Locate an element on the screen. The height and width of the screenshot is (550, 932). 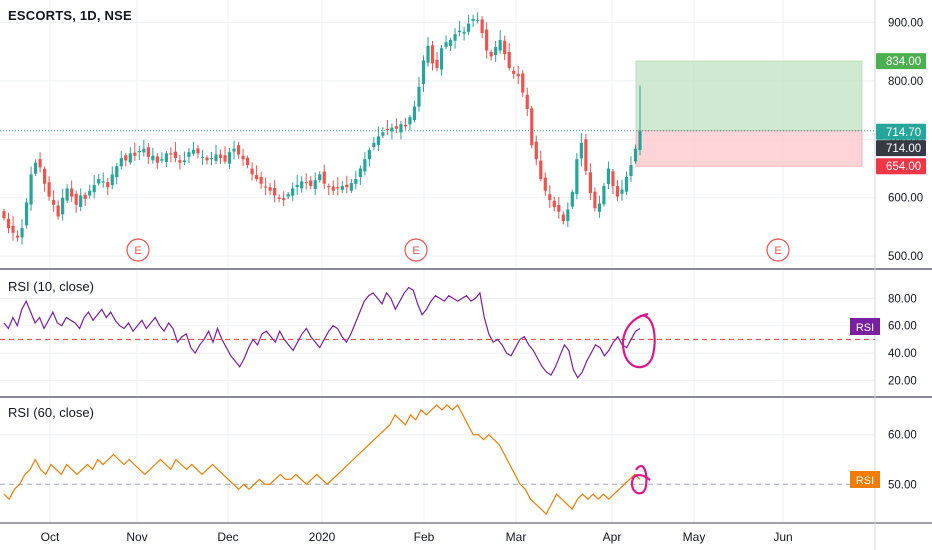
annotation-circle is located at coordinates (638, 340).